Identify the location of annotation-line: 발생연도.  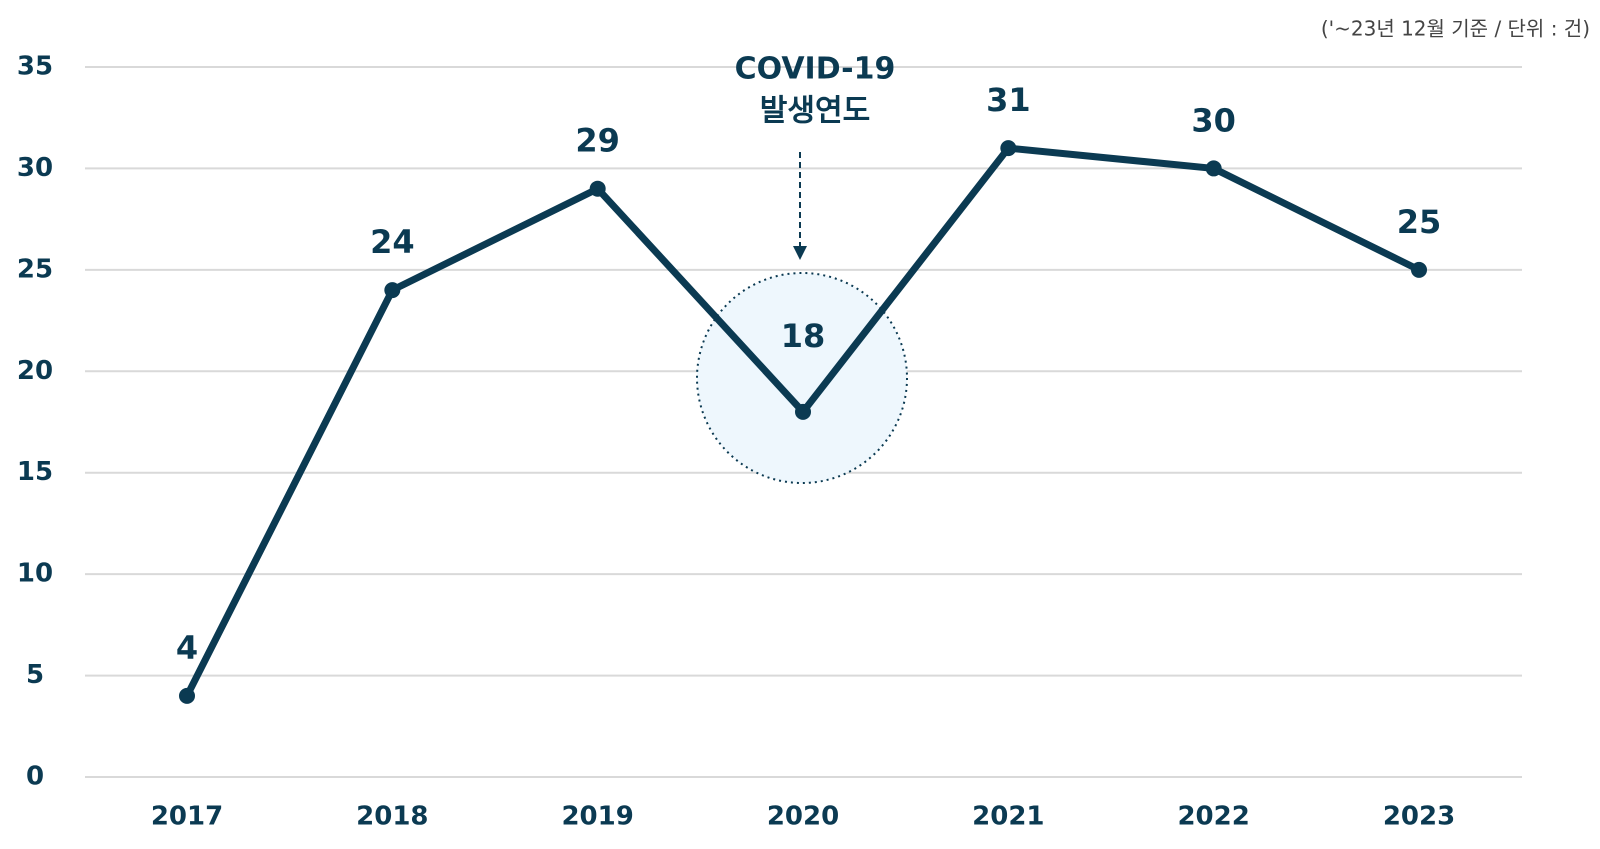
(815, 111).